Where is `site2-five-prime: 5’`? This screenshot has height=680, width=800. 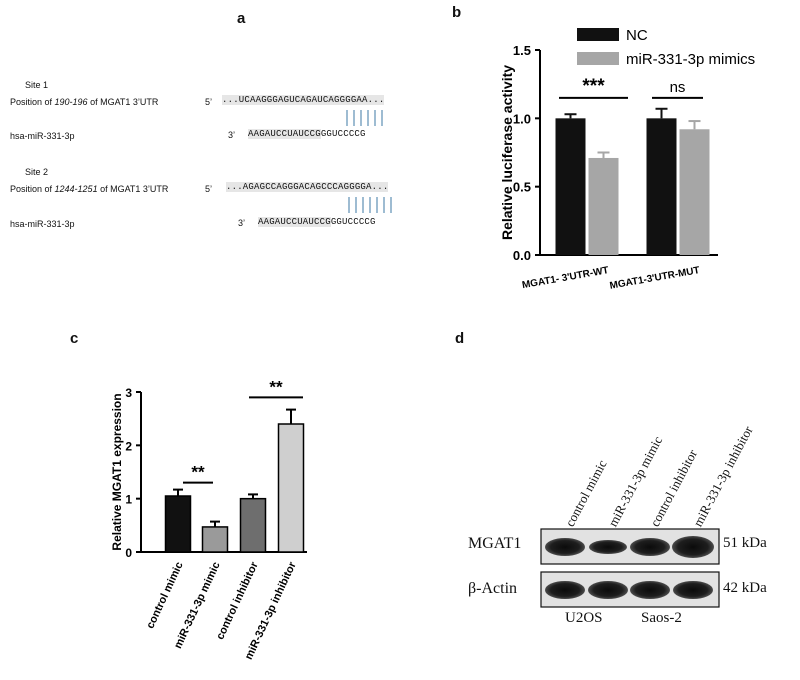 site2-five-prime: 5’ is located at coordinates (209, 189).